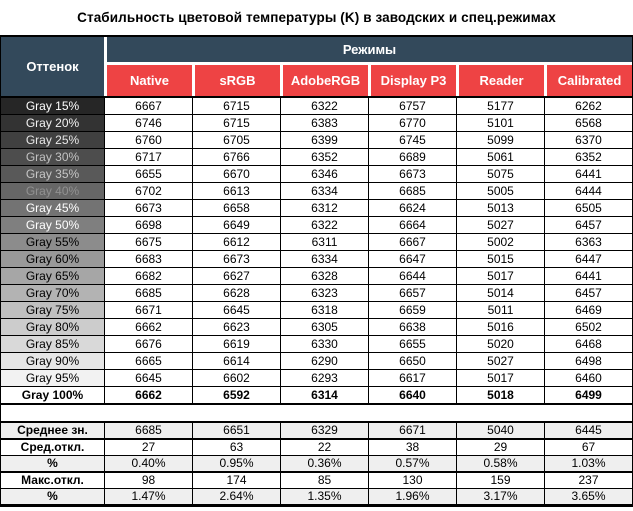  Describe the element at coordinates (316, 174) in the screenshot. I see `table-row: Gray 35% 6655 6670 6346 6673 5075 6441` at that location.